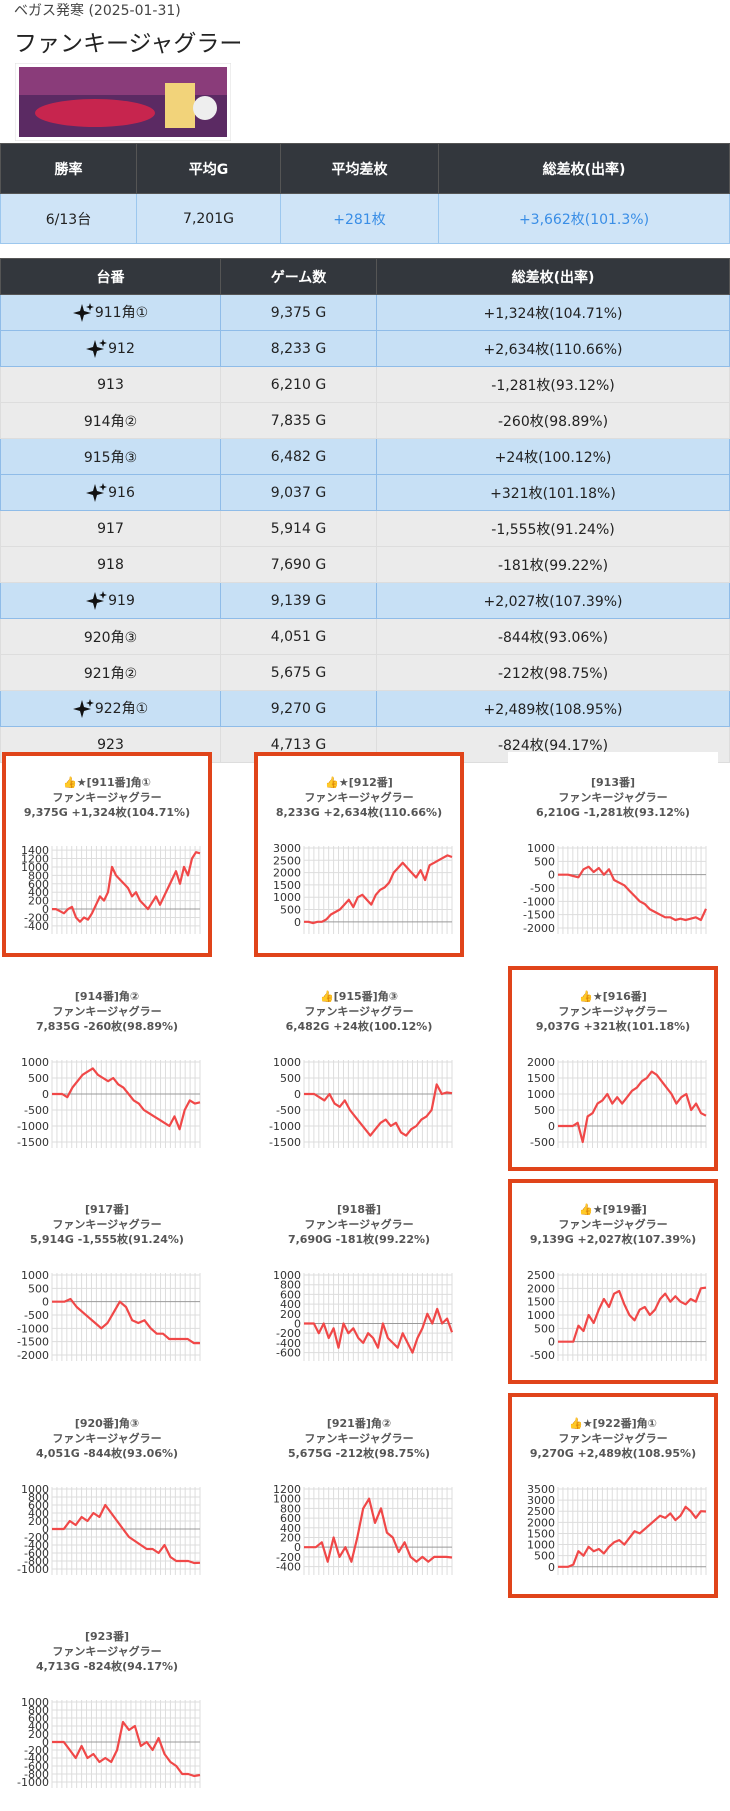  What do you see at coordinates (298, 276) in the screenshot?
I see `header-cell: ゲーム数` at bounding box center [298, 276].